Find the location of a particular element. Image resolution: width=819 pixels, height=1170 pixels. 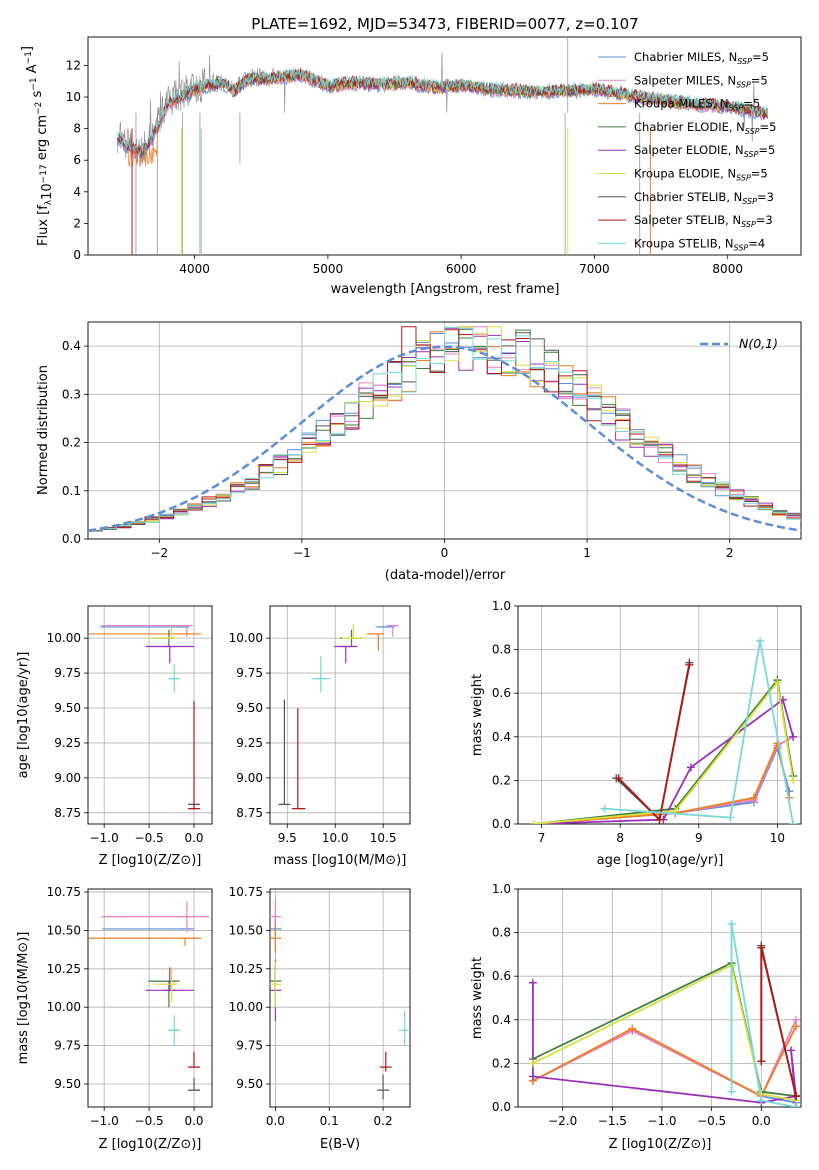

mass-vs-EBV-xtick-label: 0.0 is located at coordinates (275, 1121).